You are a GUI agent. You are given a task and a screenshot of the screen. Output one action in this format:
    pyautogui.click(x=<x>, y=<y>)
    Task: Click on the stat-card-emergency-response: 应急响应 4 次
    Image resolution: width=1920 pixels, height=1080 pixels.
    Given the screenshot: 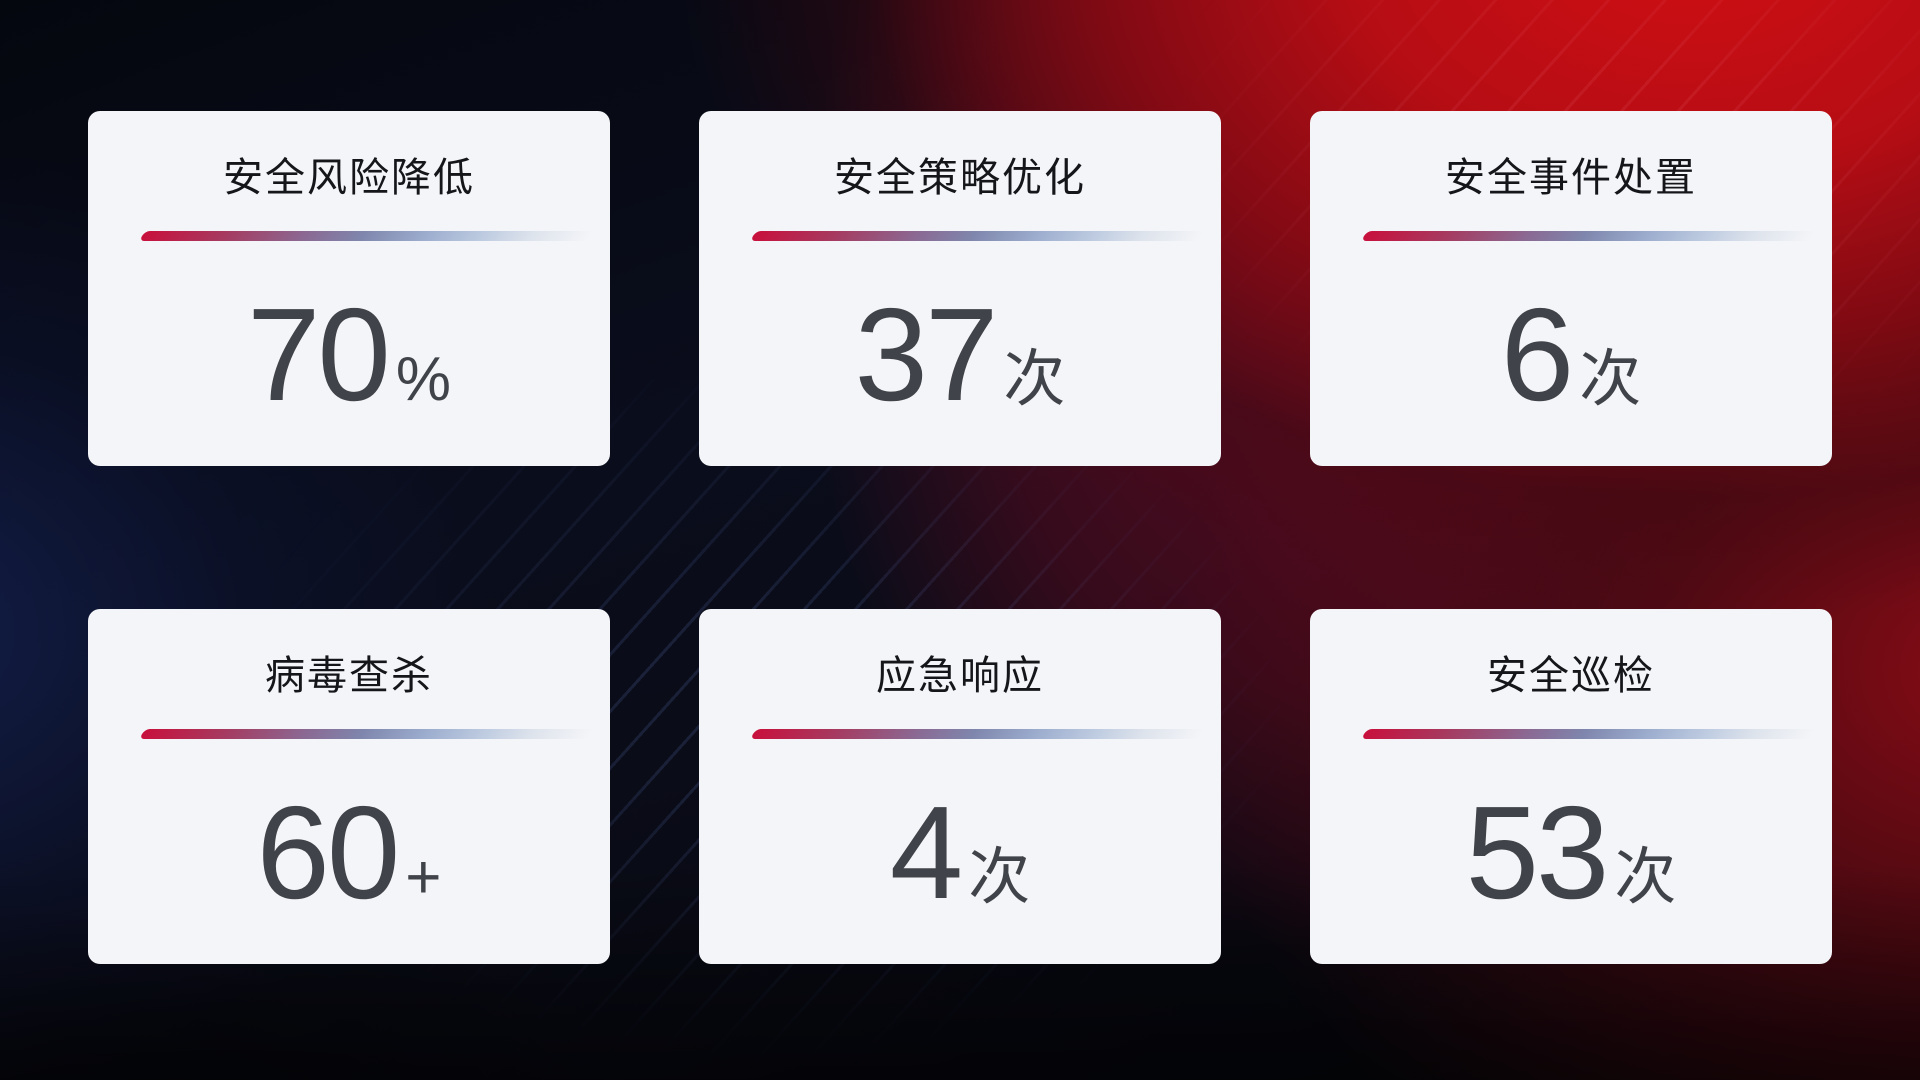 What is the action you would take?
    pyautogui.click(x=960, y=786)
    